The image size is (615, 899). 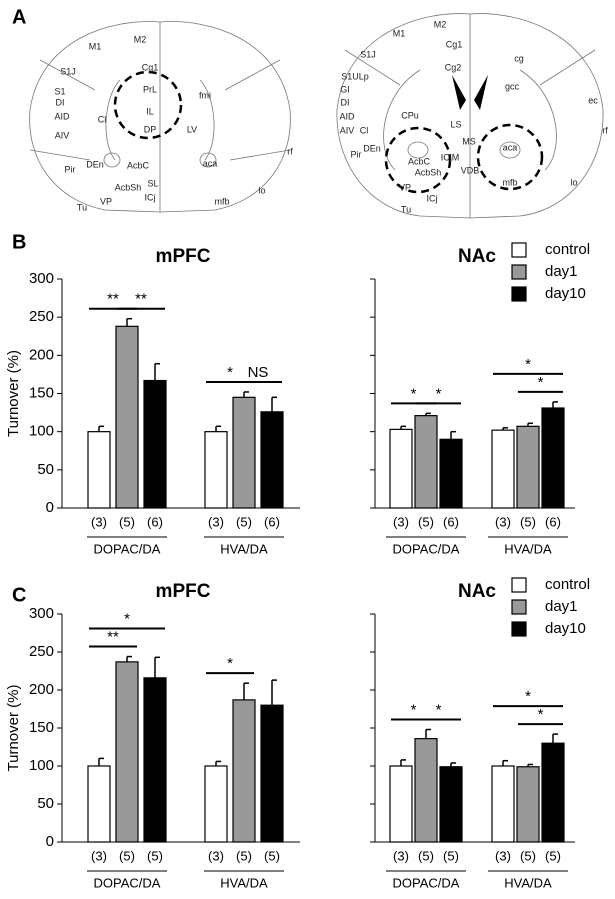 I want to click on panel-letter: A, so click(x=19, y=17).